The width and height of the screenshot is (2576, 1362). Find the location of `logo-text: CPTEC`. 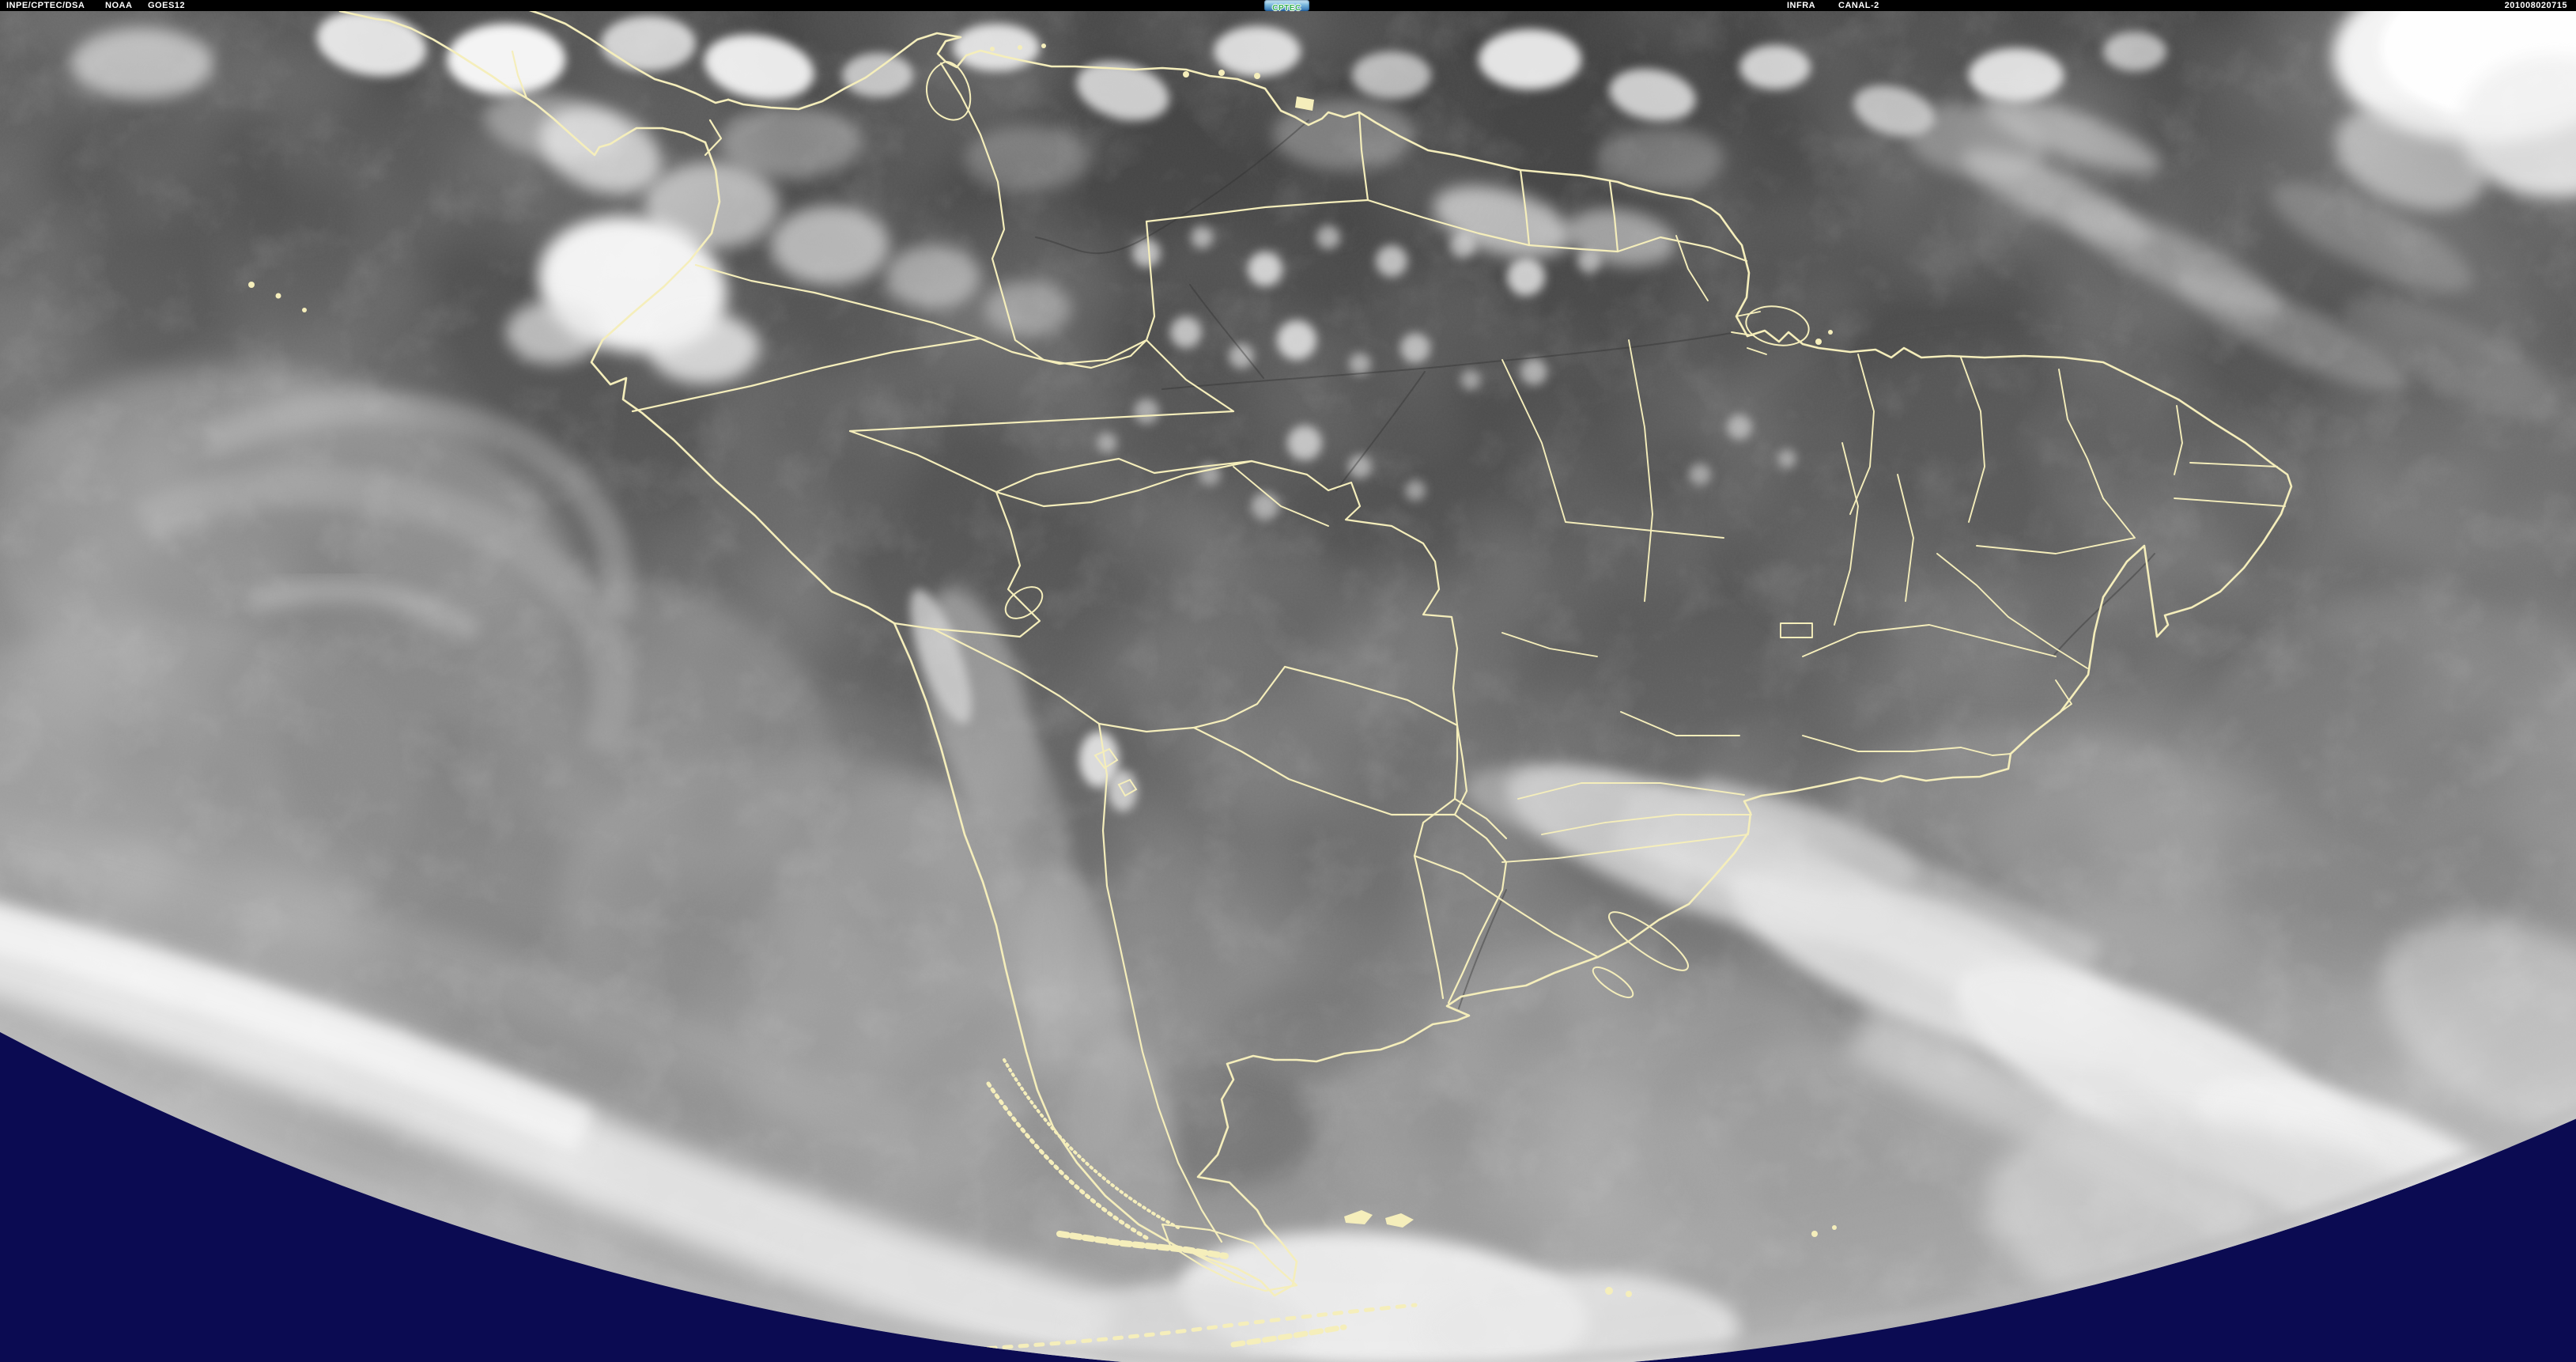

logo-text: CPTEC is located at coordinates (1286, 8).